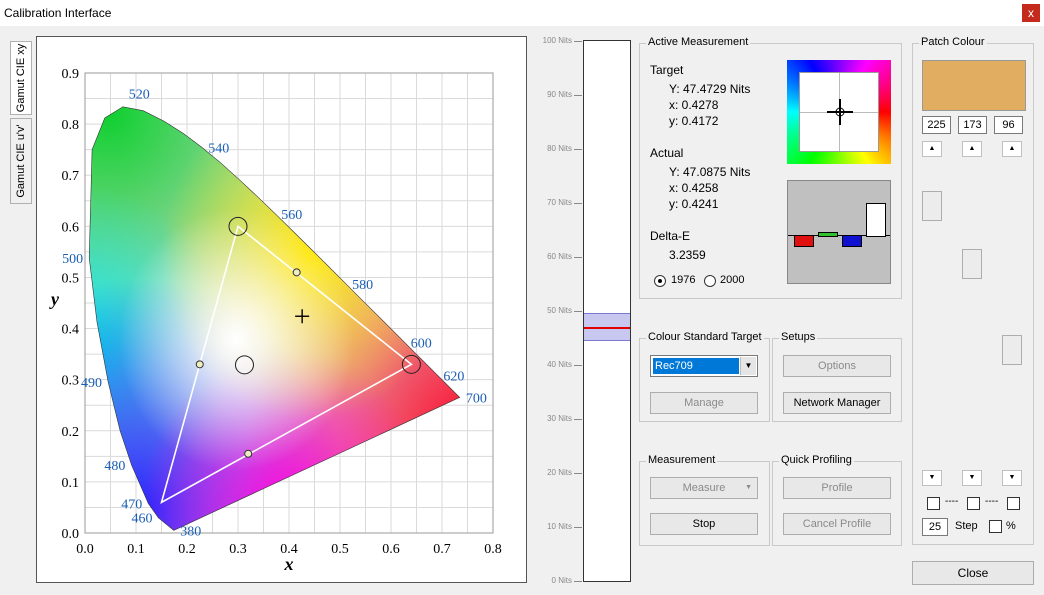 The height and width of the screenshot is (595, 1044). What do you see at coordinates (71, 227) in the screenshot?
I see `y-tick-label: 0.6` at bounding box center [71, 227].